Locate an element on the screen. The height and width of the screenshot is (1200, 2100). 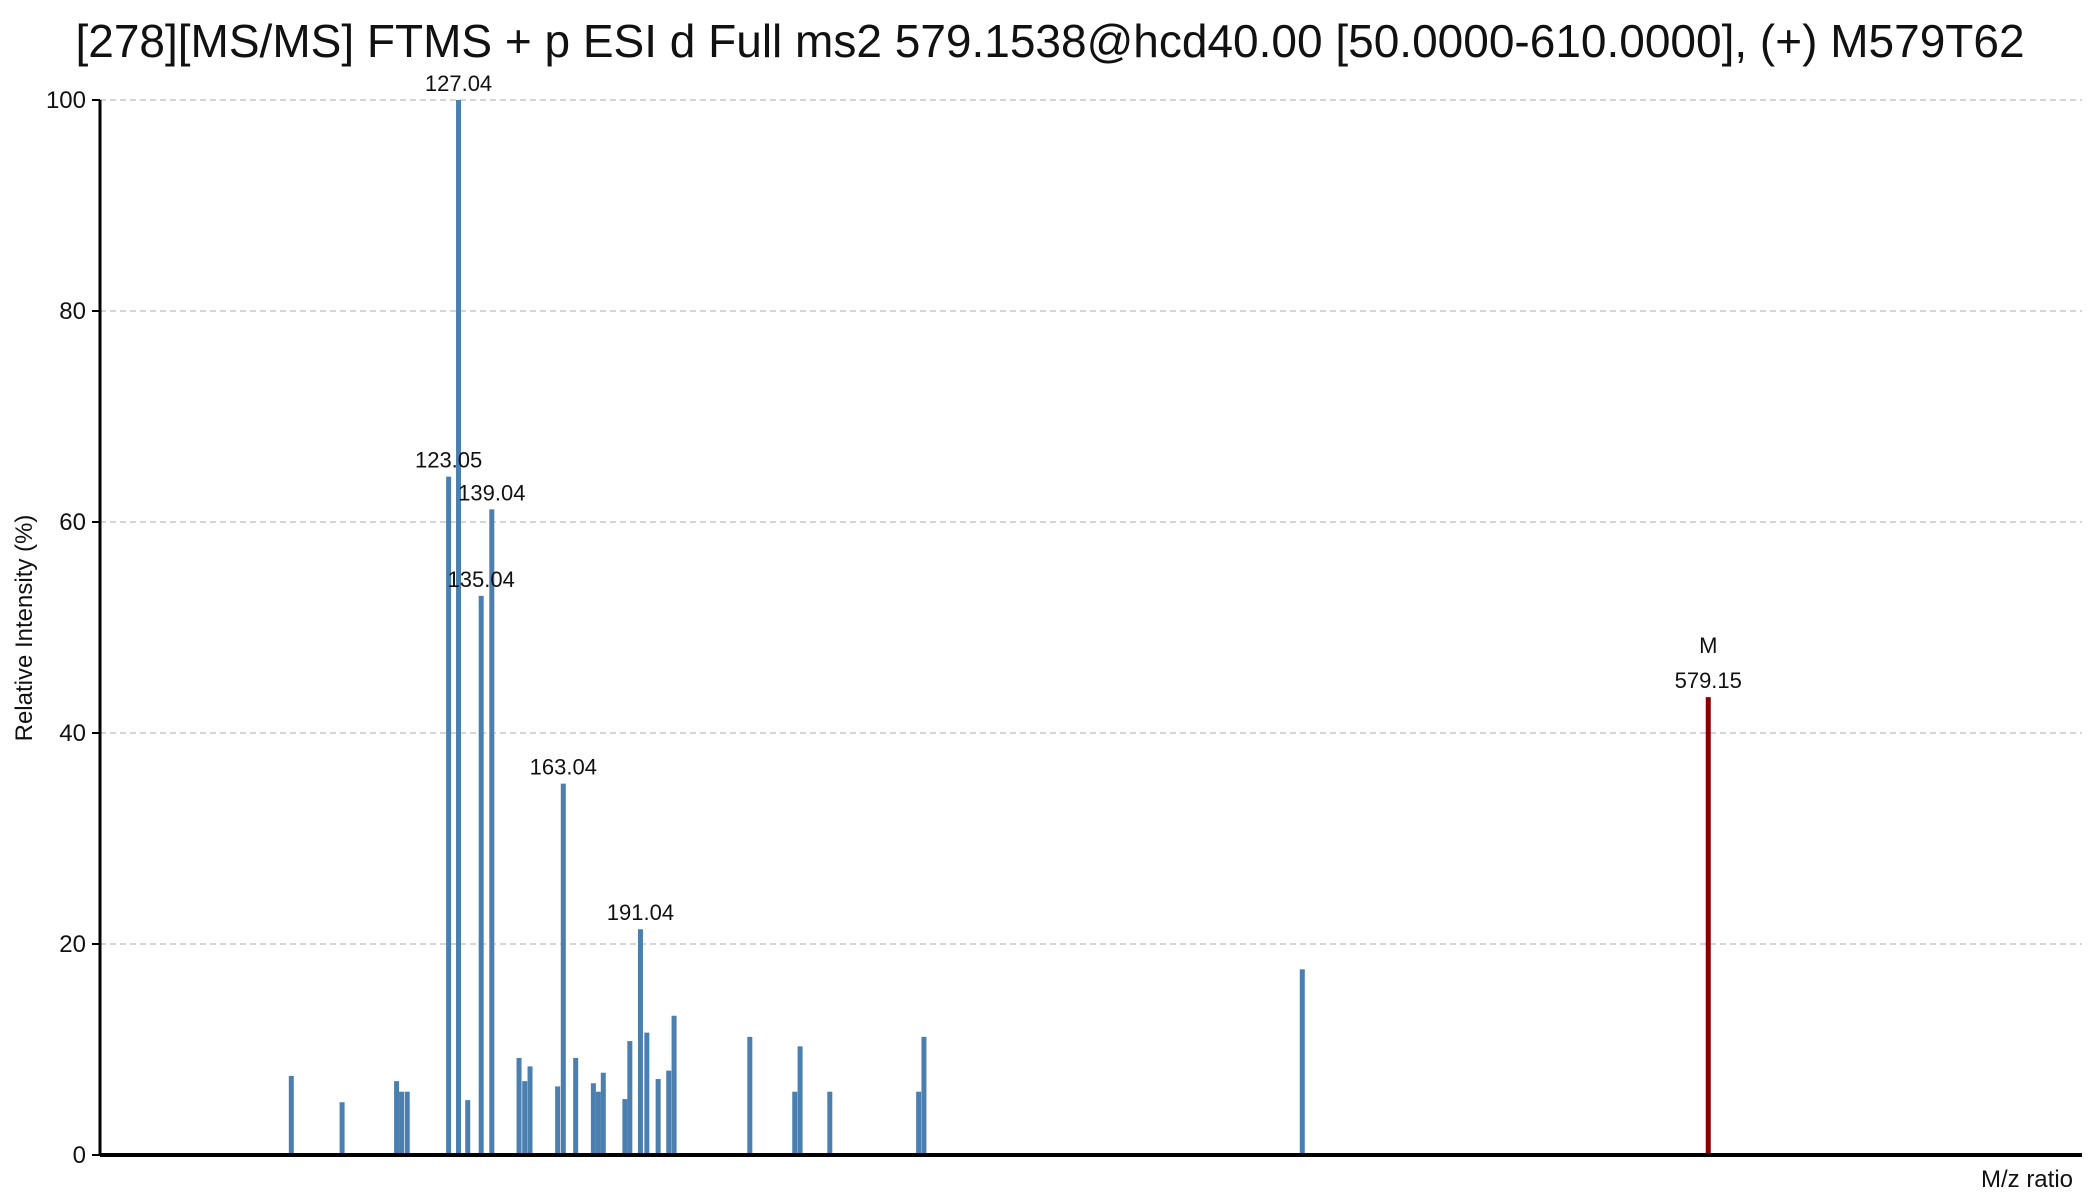
y-tick-label: 80 is located at coordinates (72, 311).